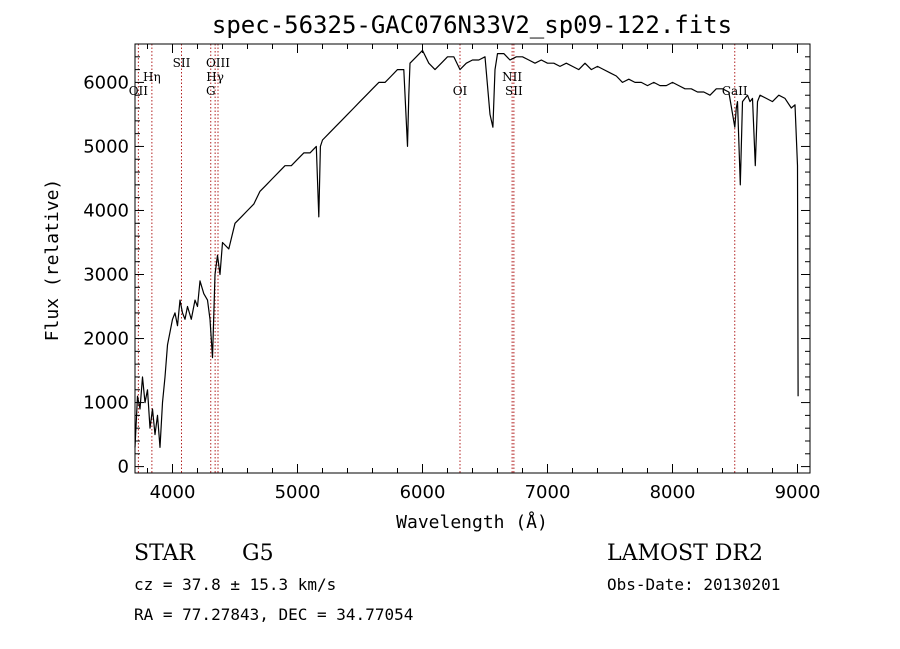  I want to click on y-tick-label: 4000, so click(106, 210).